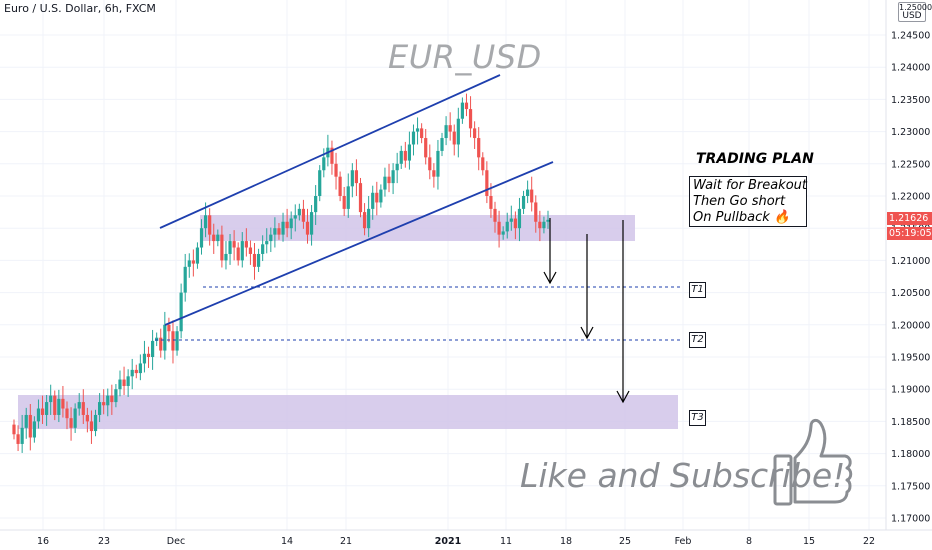 The height and width of the screenshot is (550, 932). Describe the element at coordinates (506, 541) in the screenshot. I see `time-tick-label: 11` at that location.